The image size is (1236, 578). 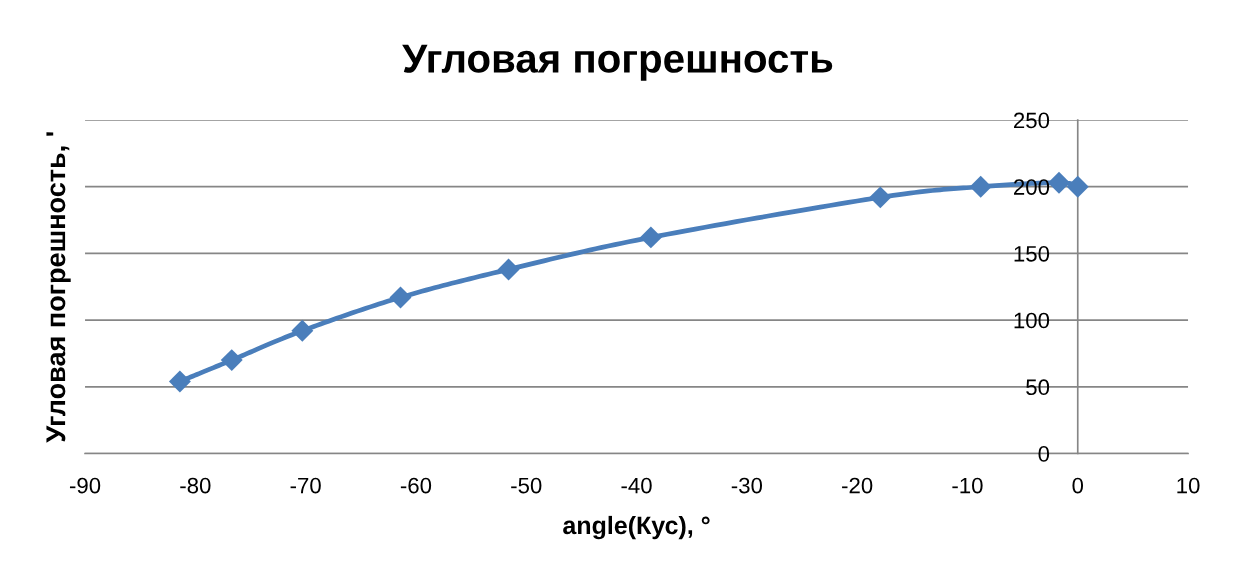 I want to click on x-tick-label: 0, so click(x=1078, y=485).